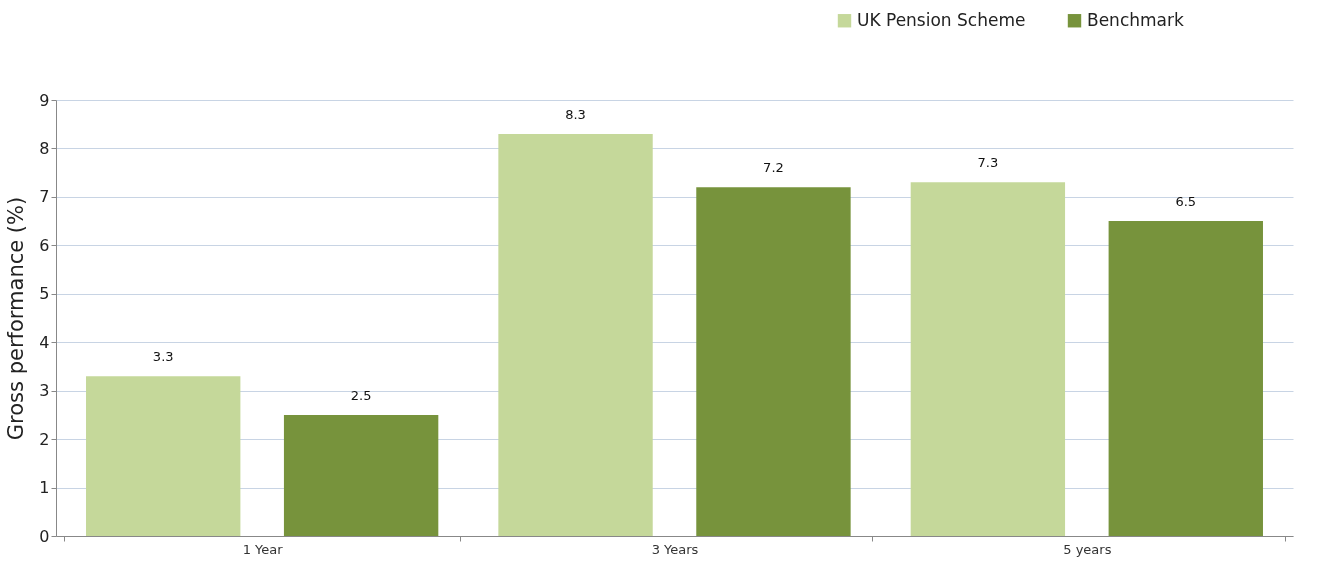  I want to click on data-label: 6.5, so click(1186, 202).